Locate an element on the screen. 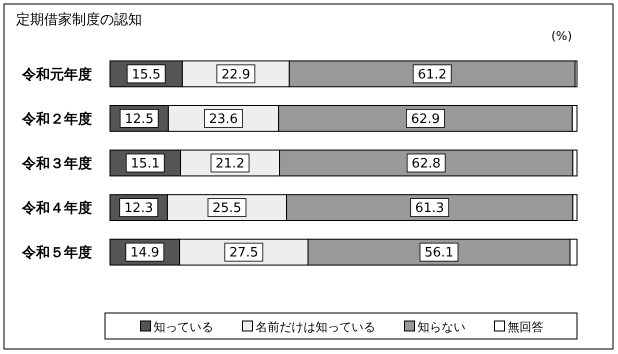 The height and width of the screenshot is (354, 618). data-label: 22.9 is located at coordinates (235, 74).